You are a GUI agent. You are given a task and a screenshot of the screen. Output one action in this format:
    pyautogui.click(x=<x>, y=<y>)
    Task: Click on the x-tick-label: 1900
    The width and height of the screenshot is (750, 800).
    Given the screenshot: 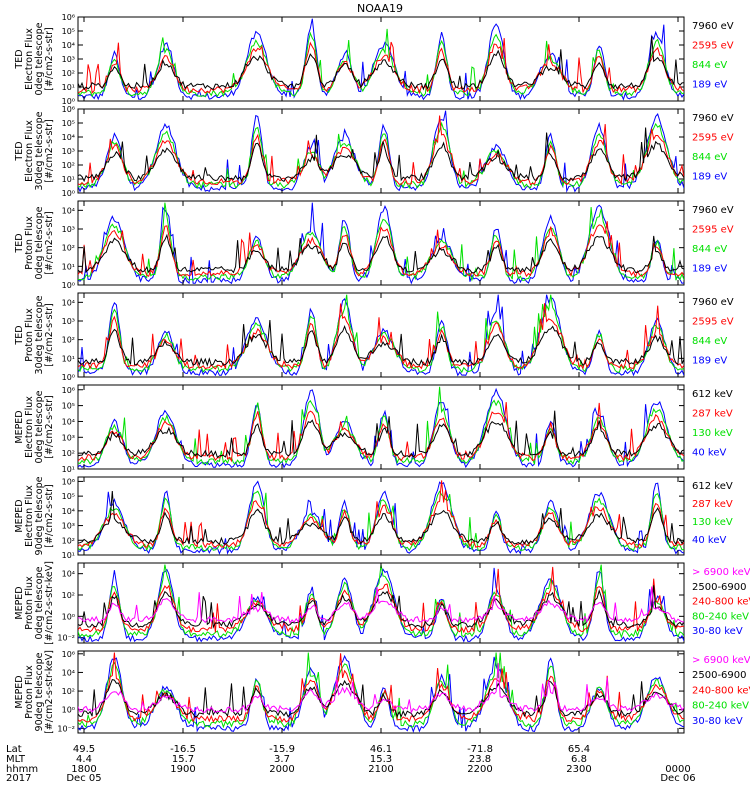 What is the action you would take?
    pyautogui.click(x=182, y=769)
    